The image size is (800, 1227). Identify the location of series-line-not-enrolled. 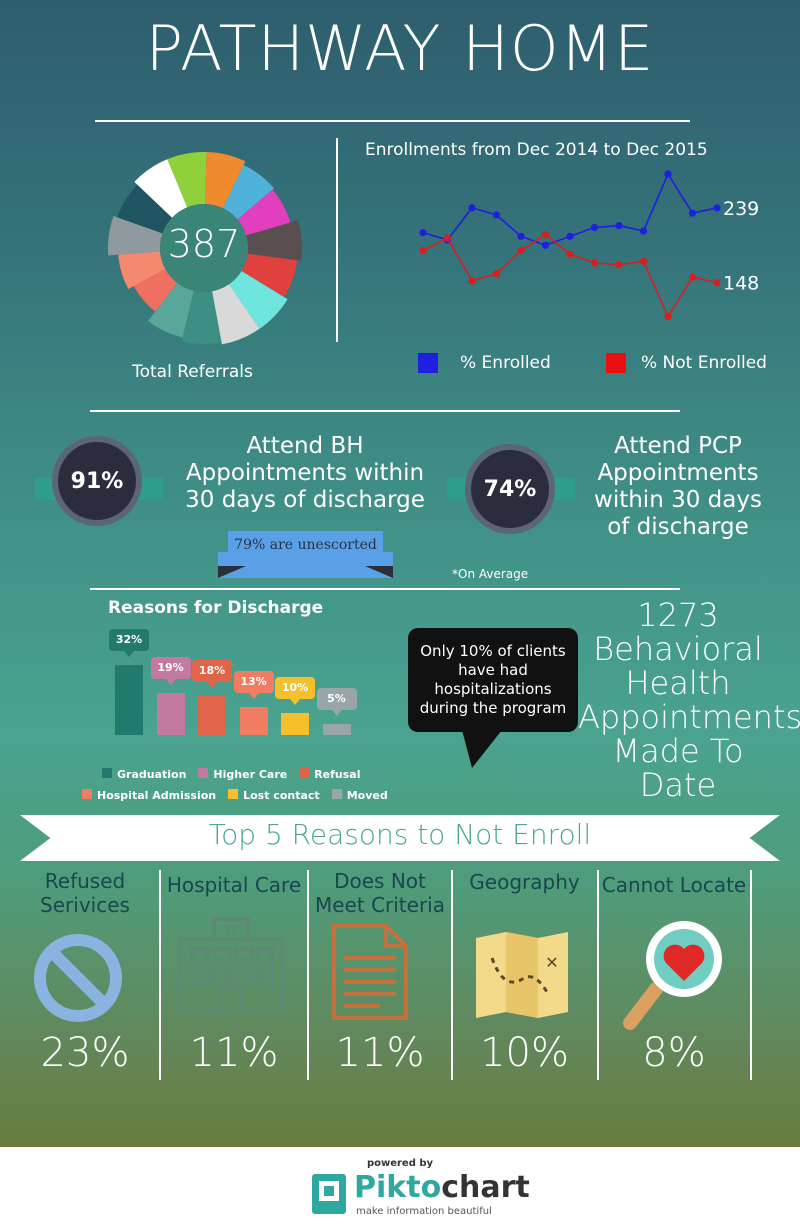
(570, 276).